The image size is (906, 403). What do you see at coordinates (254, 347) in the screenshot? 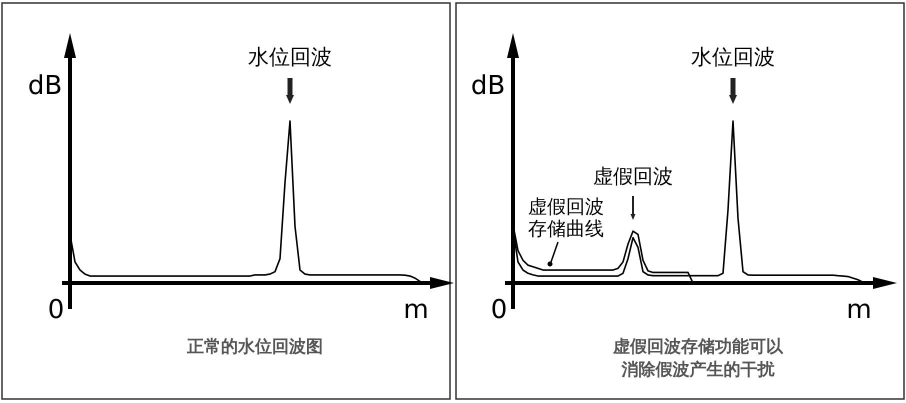
I see `text: 正常的水位回波图` at bounding box center [254, 347].